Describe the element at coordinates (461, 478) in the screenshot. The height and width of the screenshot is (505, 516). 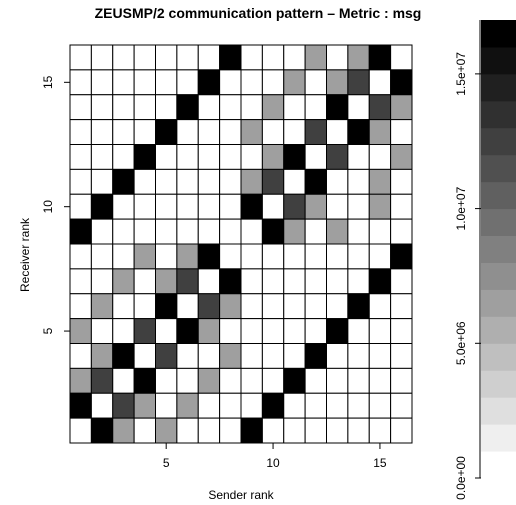
I see `colorbar-tick-label: 0.0e+00` at that location.